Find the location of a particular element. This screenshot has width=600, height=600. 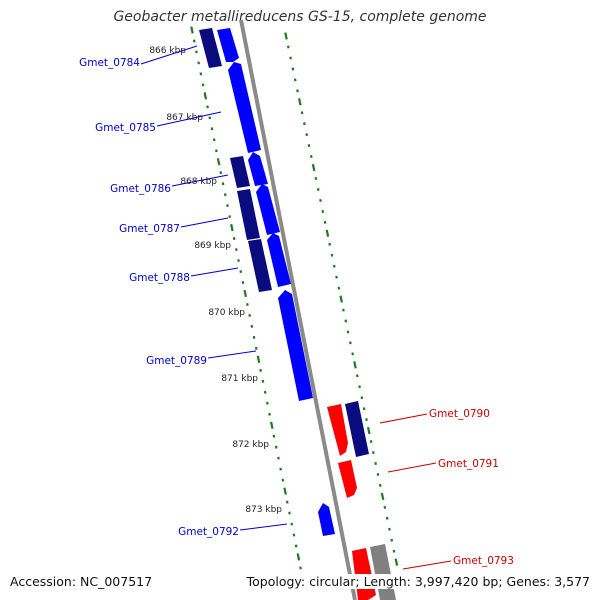

gene-label-gmet-0786: Gmet_0786 is located at coordinates (140, 189).